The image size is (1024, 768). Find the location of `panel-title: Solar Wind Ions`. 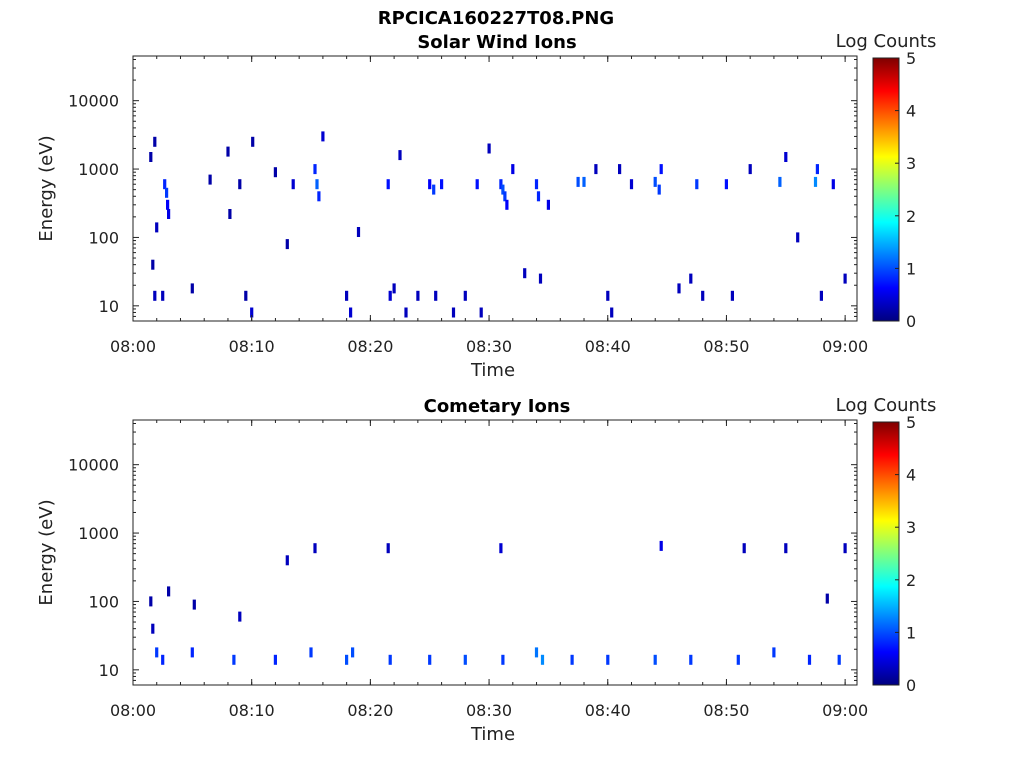

panel-title: Solar Wind Ions is located at coordinates (496, 42).